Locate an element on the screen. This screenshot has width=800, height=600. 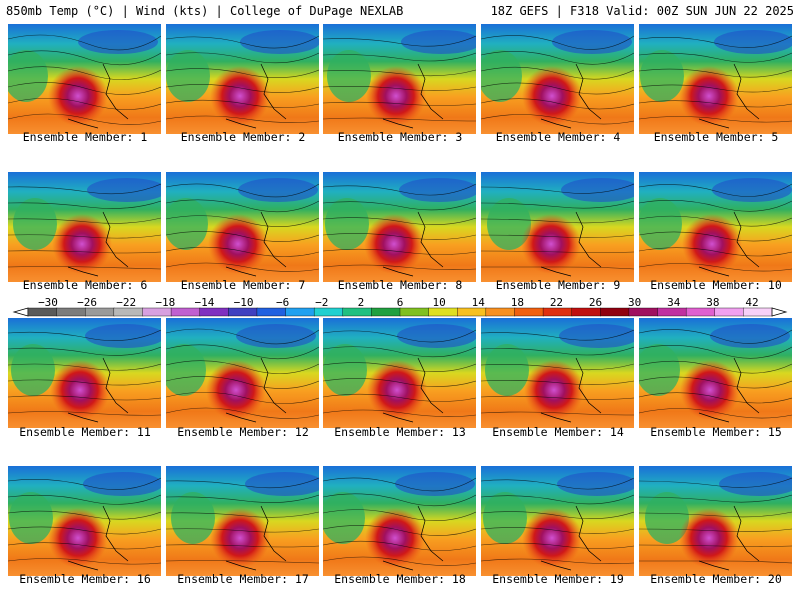
colorbar-tick-label: 30 is located at coordinates (634, 302).